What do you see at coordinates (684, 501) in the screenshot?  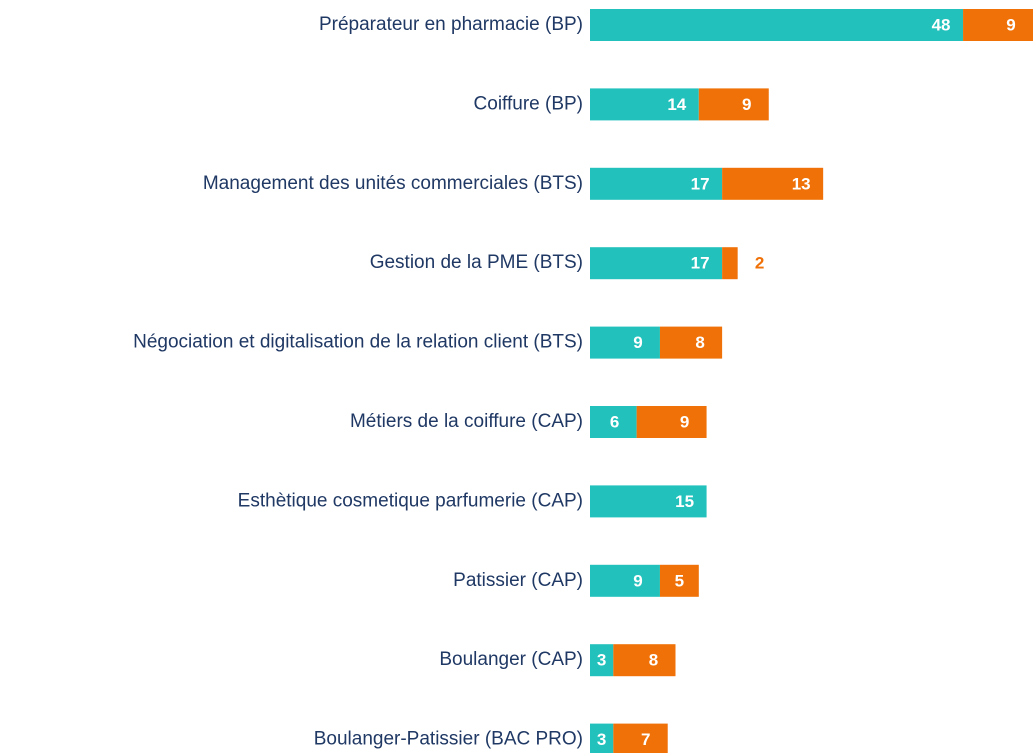 I see `data-label: 15` at bounding box center [684, 501].